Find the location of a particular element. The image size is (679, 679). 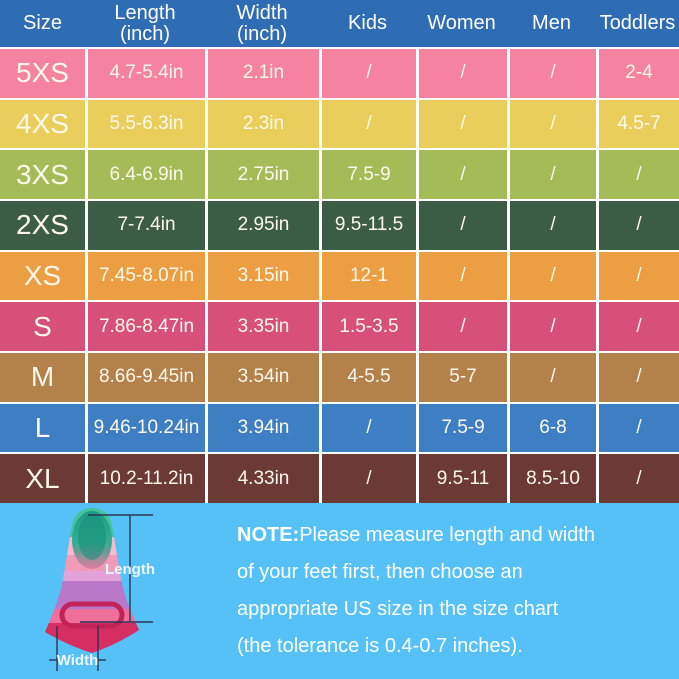

header-line: Size is located at coordinates (42, 23).